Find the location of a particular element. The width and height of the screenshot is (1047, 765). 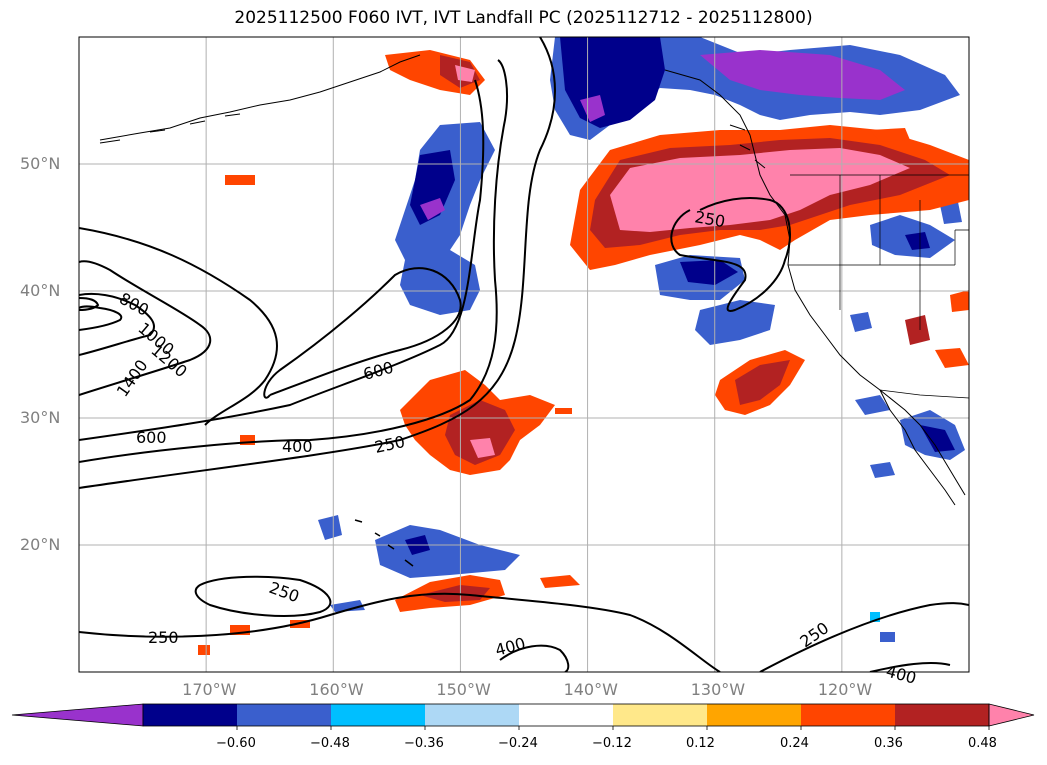

colorbar-tick-label: −0.12 is located at coordinates (612, 743).